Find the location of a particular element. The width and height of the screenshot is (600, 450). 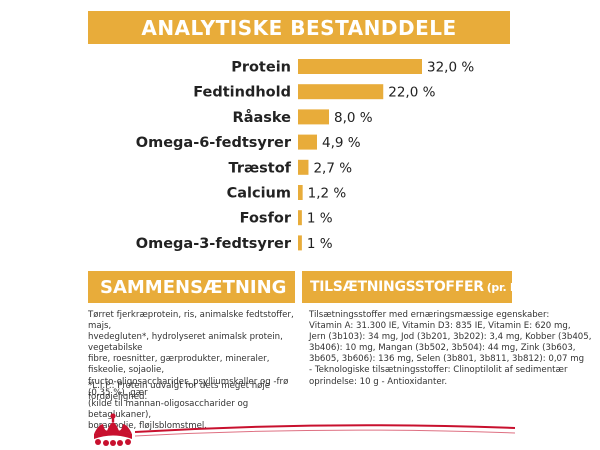

category-label: Omega-3-fedtsyrer is located at coordinates (214, 244).